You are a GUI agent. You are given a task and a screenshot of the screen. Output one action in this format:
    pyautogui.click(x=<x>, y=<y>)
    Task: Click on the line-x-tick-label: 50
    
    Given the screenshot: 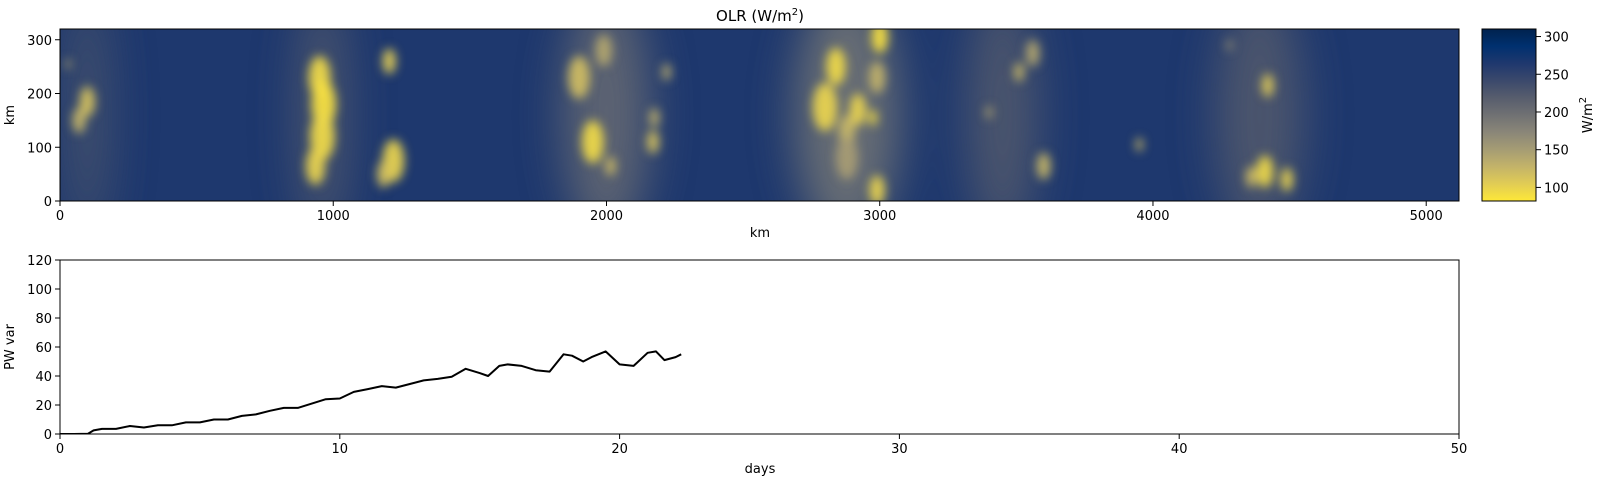 What is the action you would take?
    pyautogui.click(x=1459, y=449)
    